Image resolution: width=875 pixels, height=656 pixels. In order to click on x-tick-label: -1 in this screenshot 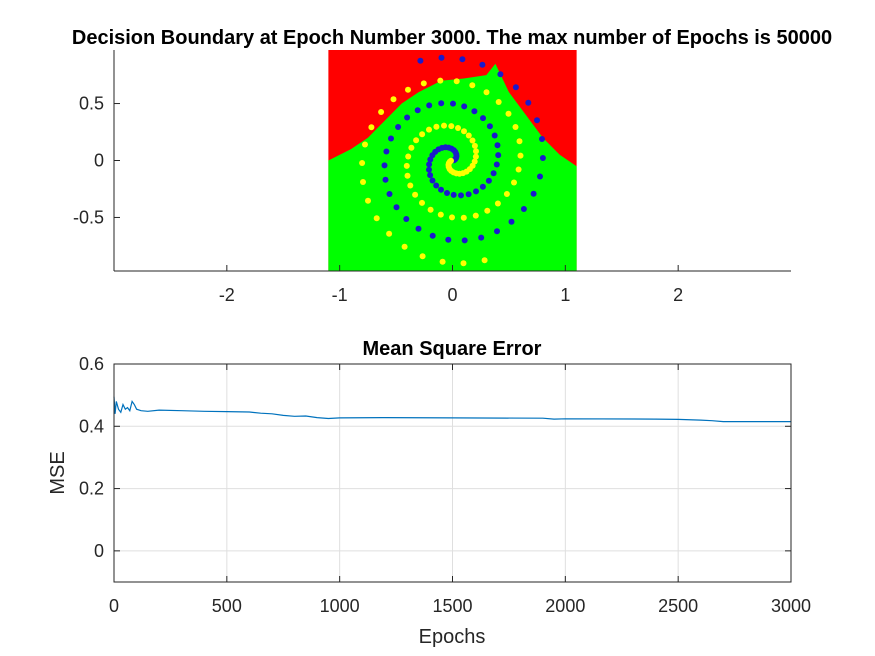, I will do `click(340, 295)`.